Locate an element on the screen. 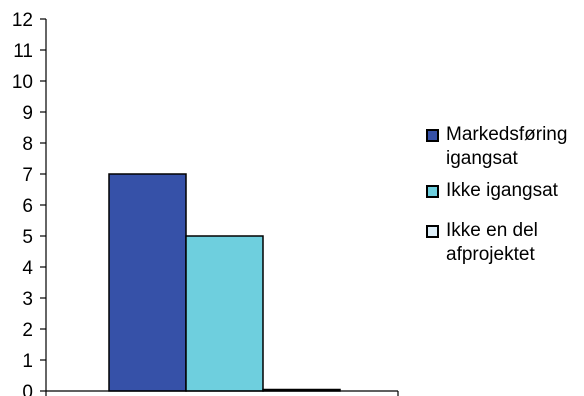  y-tick-label: 6 is located at coordinates (27, 206).